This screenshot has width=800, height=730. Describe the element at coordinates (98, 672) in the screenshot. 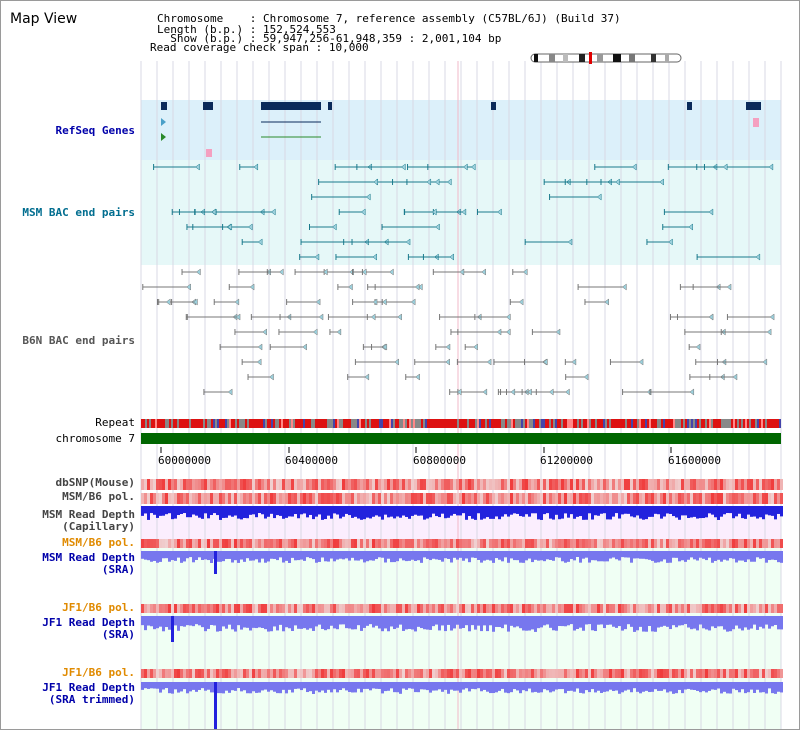

I see `track-label-jf1-b6-pol-2: JF1/B6 pol.` at that location.